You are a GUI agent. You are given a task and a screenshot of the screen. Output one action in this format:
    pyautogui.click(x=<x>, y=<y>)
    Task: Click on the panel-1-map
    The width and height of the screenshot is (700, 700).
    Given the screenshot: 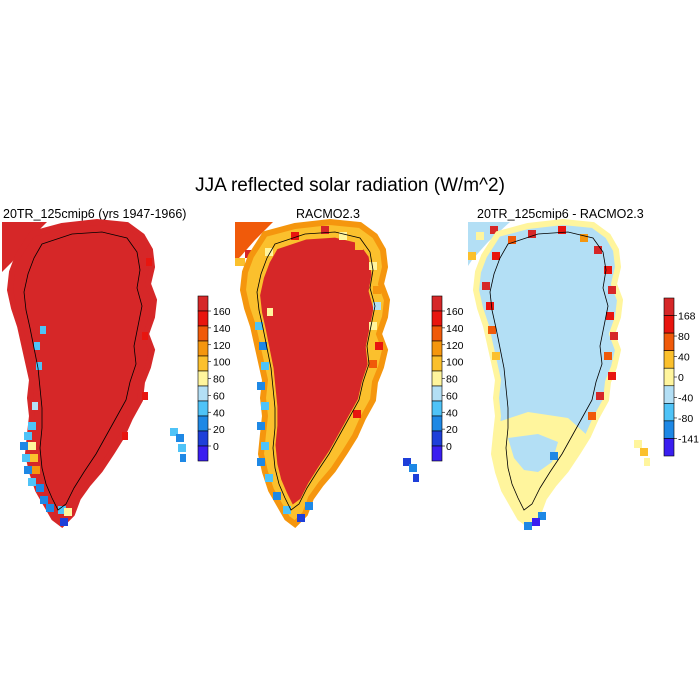 What is the action you would take?
    pyautogui.click(x=94, y=374)
    